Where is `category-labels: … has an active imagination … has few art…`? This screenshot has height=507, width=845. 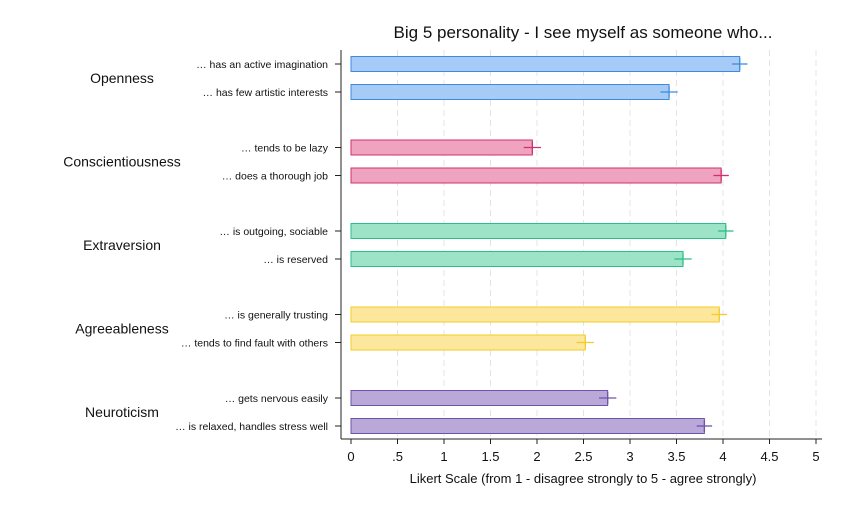
category-labels: … has an active imagination … has few art… is located at coordinates (258, 246).